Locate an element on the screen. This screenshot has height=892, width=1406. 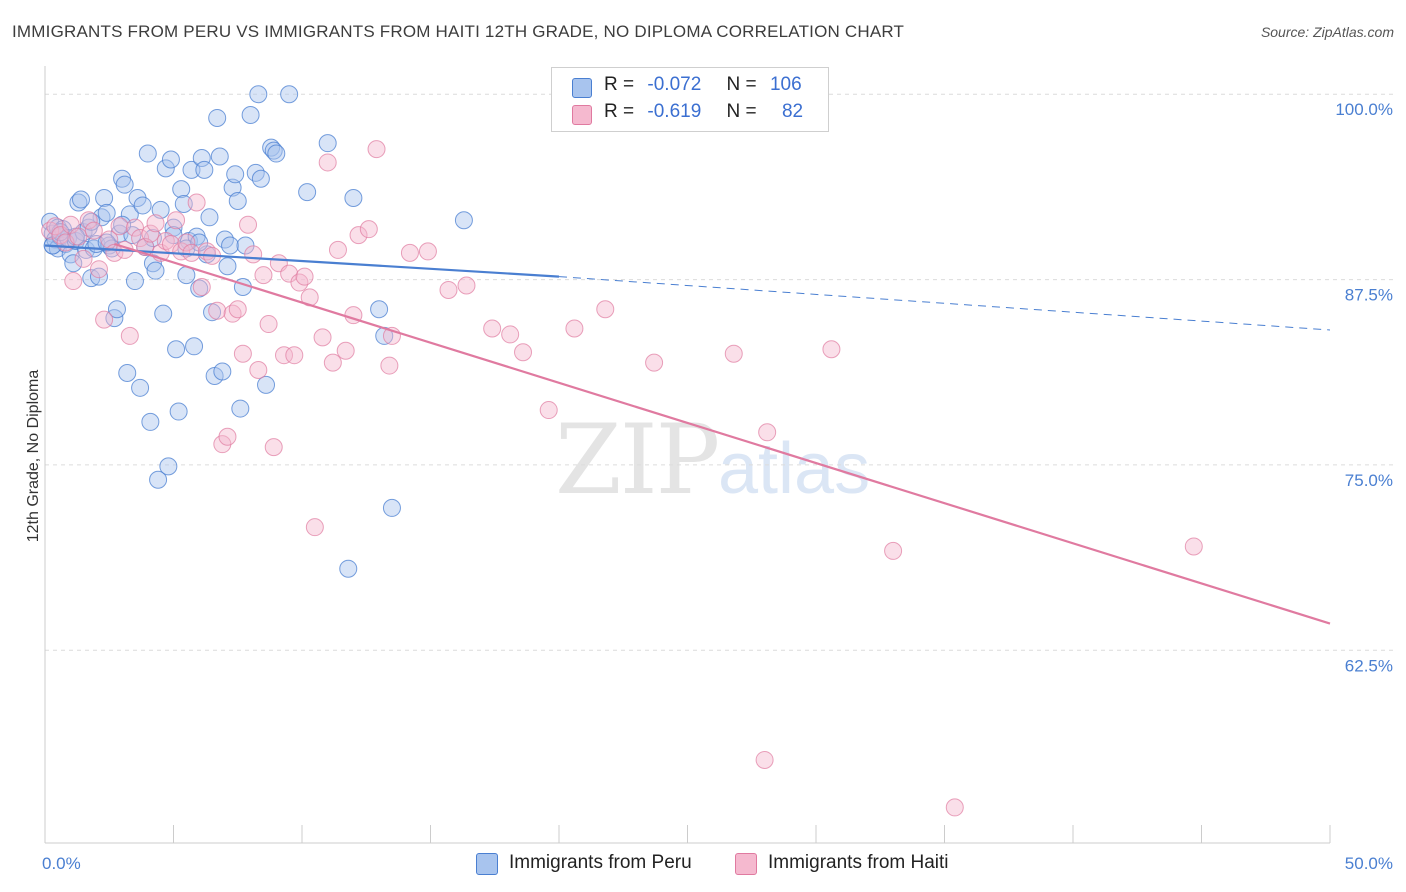
watermark-atlas: atlas is located at coordinates (794, 469).